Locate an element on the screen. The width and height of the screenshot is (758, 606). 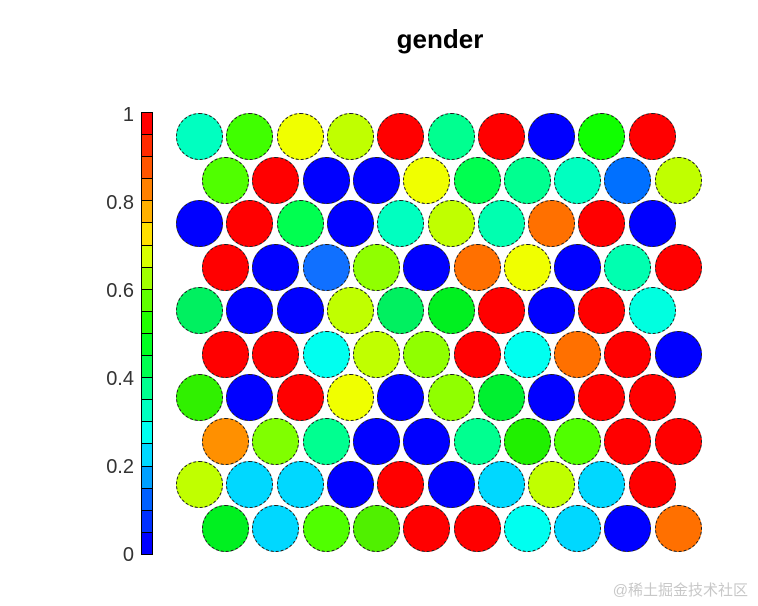
chart-title: gender is located at coordinates (440, 39).